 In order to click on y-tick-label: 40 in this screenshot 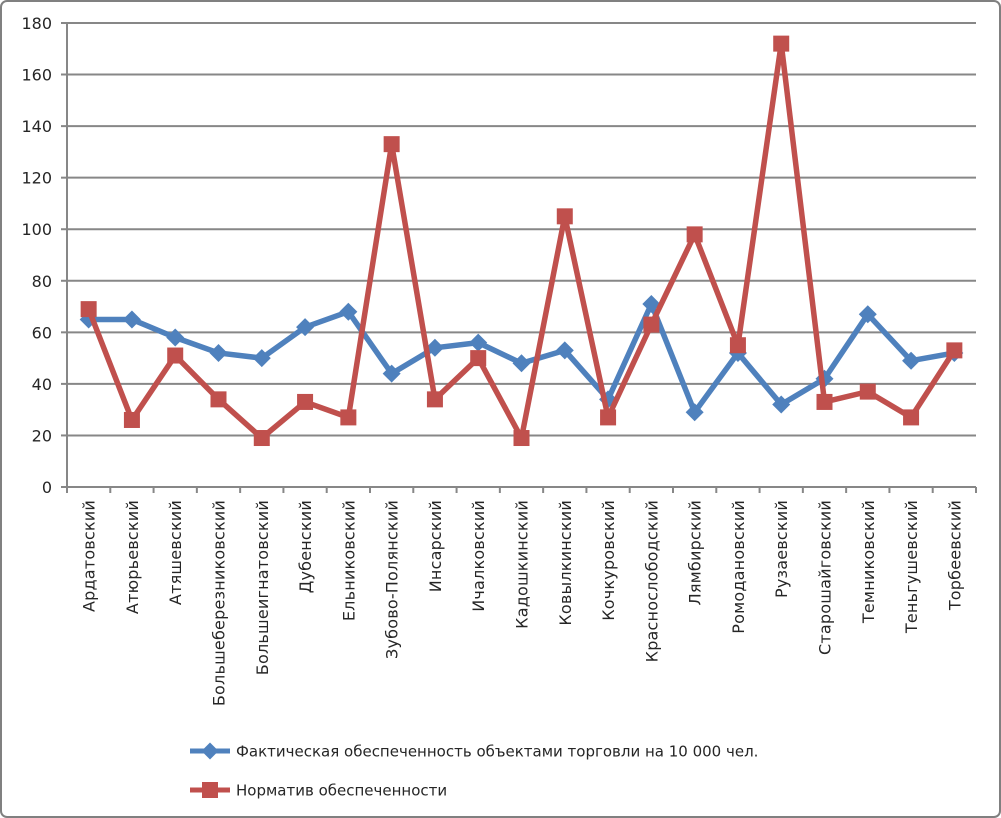, I will do `click(42, 384)`.